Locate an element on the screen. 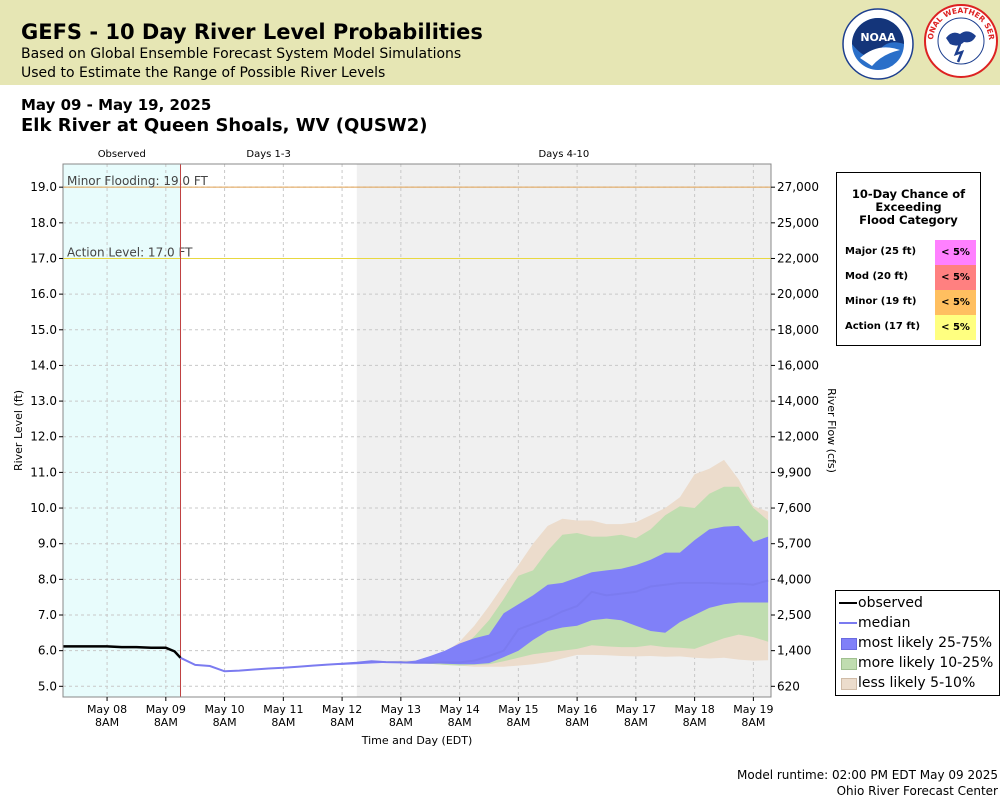 The height and width of the screenshot is (800, 1000). flood-box-title-line: Exceeding is located at coordinates (908, 207).